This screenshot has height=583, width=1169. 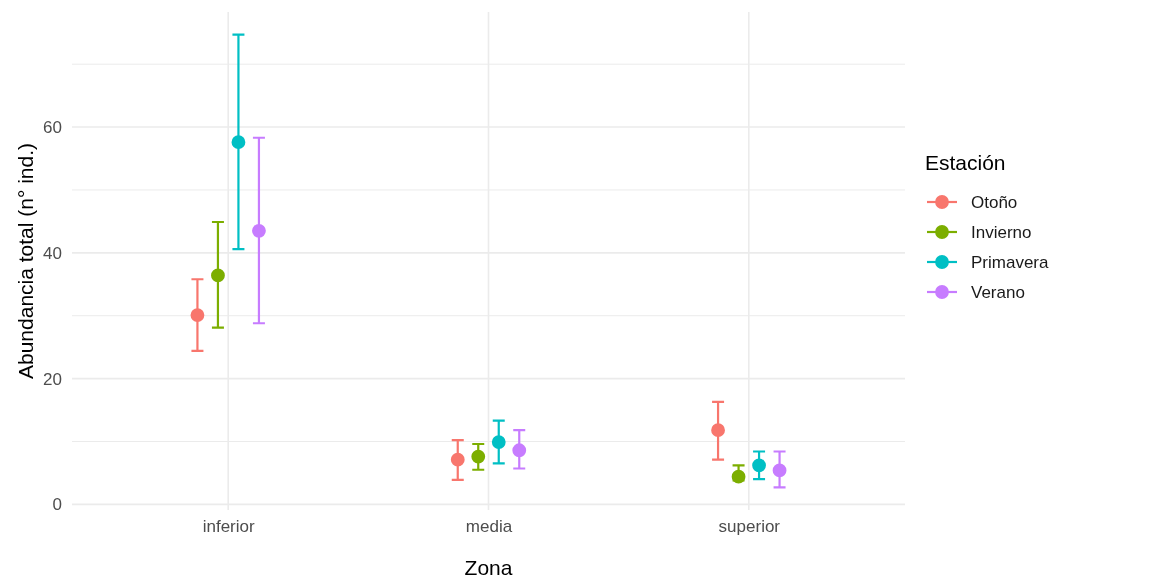 What do you see at coordinates (1010, 262) in the screenshot?
I see `legend-label: Primavera` at bounding box center [1010, 262].